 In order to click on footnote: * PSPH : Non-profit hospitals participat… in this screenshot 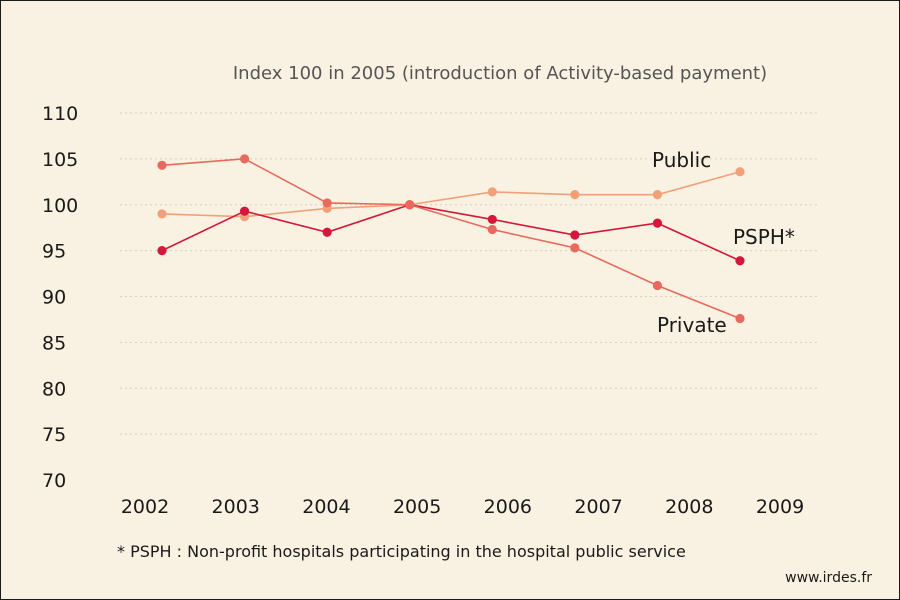, I will do `click(401, 551)`.